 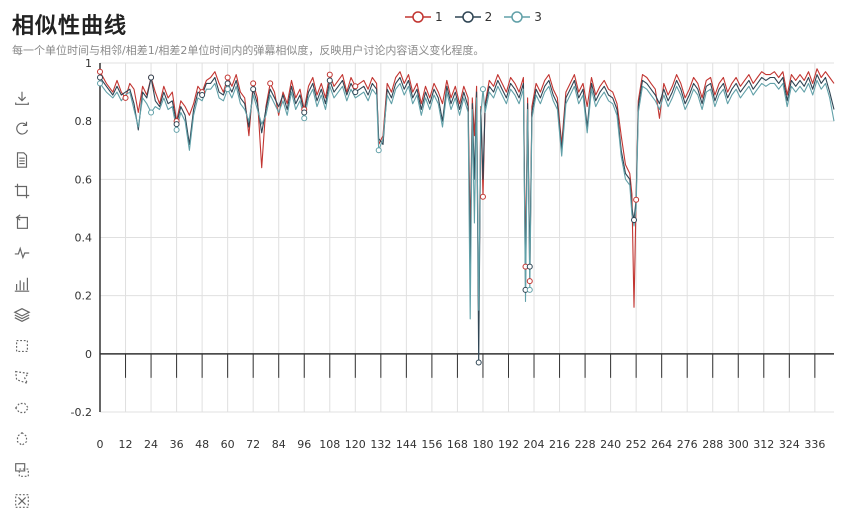 What do you see at coordinates (202, 444) in the screenshot?
I see `x-tick-label: 48` at bounding box center [202, 444].